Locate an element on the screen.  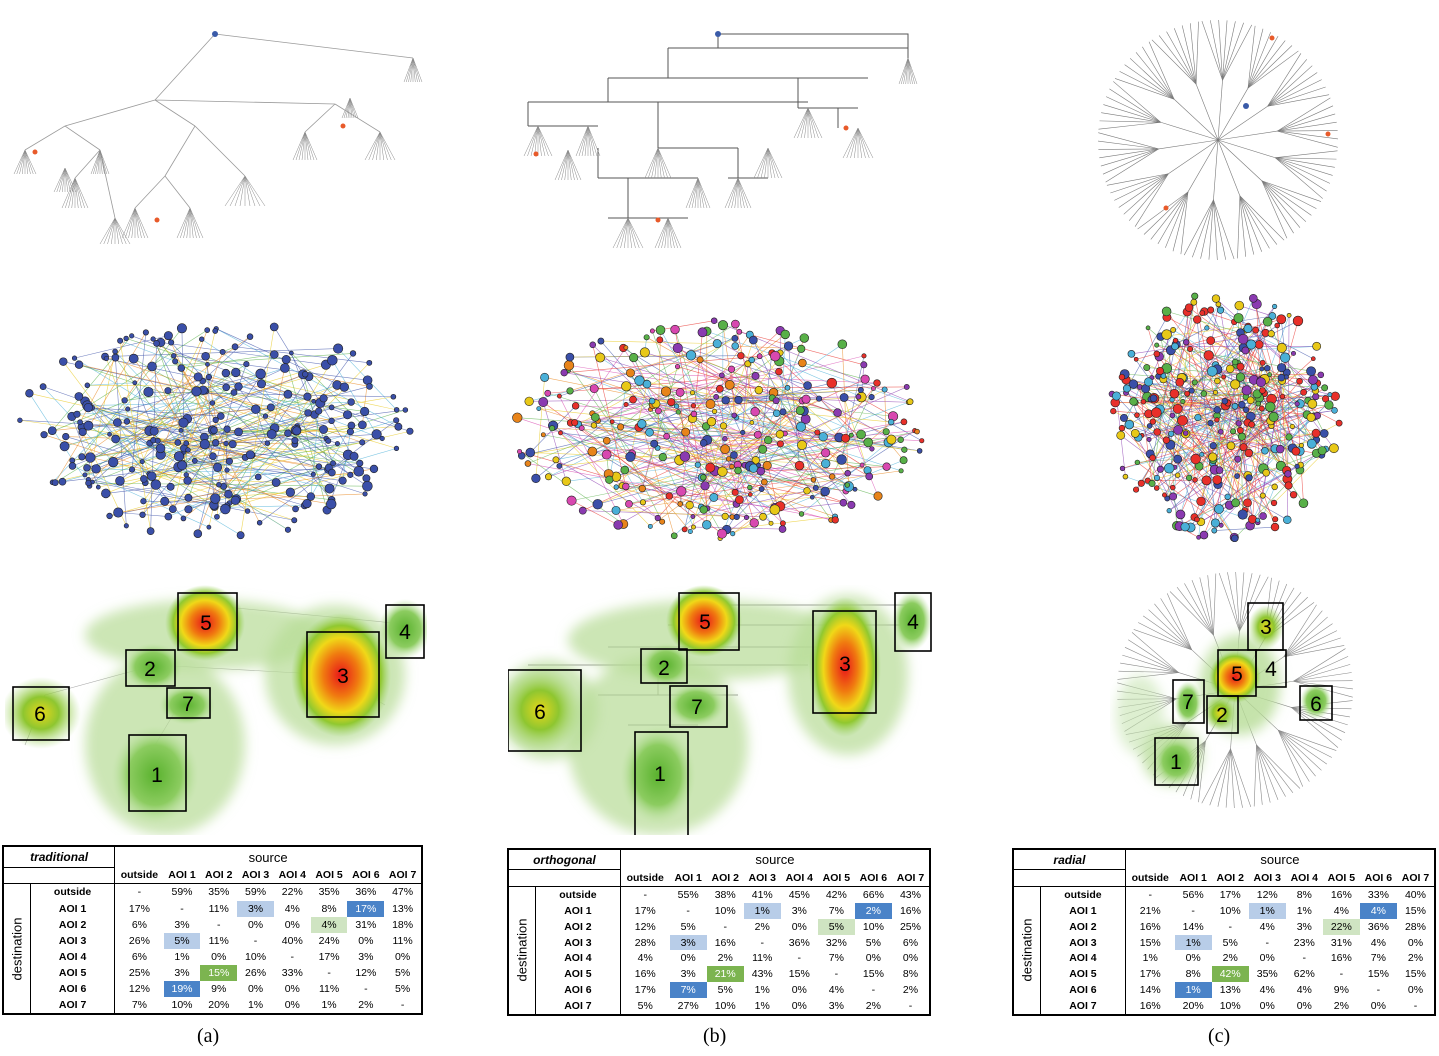
table-cell: 2% is located at coordinates (762, 926).